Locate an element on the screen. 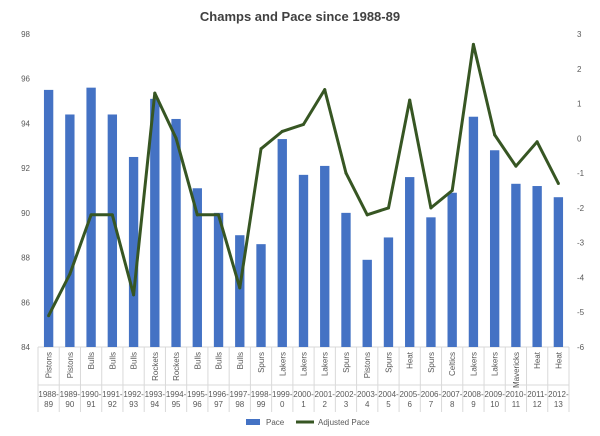 The height and width of the screenshot is (436, 600). season-label-top: 2009- is located at coordinates (494, 394).